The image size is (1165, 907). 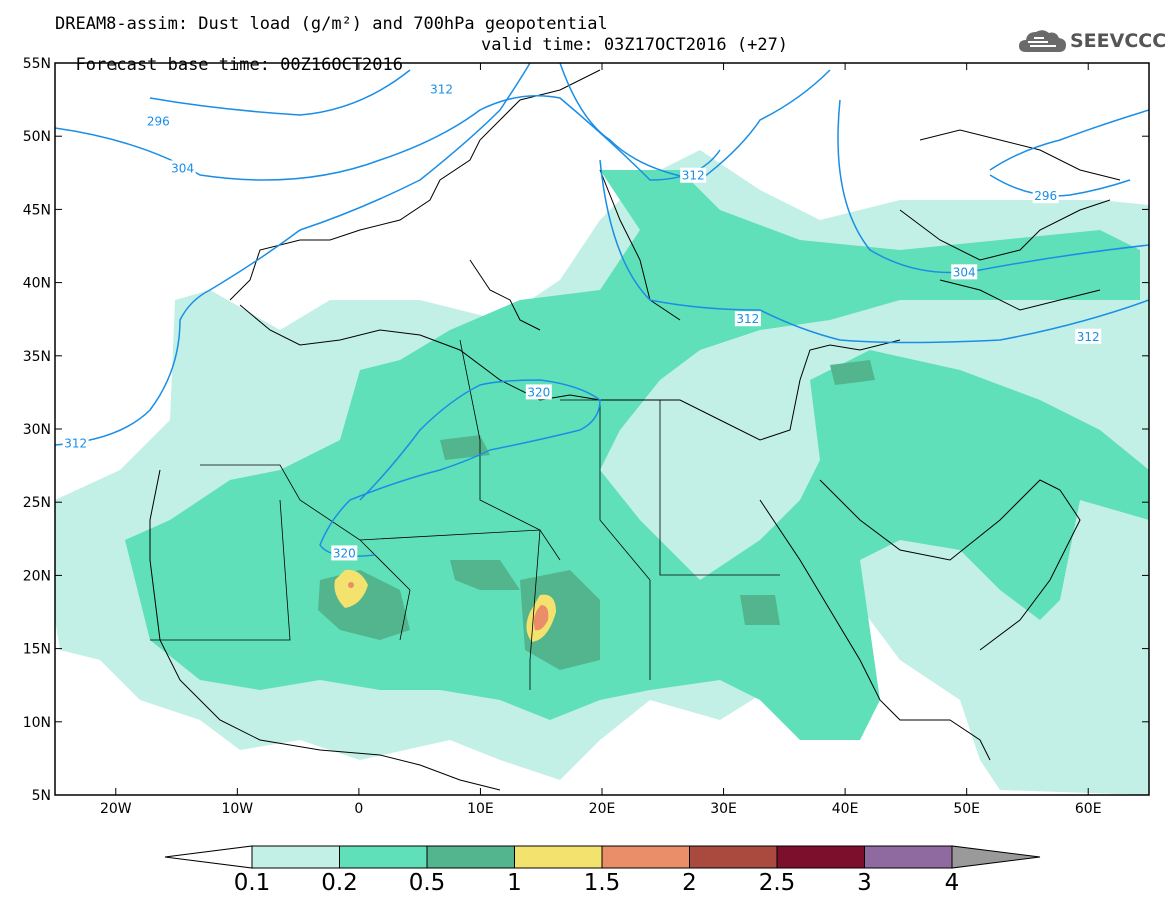 I want to click on lon-tick-label: 10W, so click(x=237, y=809).